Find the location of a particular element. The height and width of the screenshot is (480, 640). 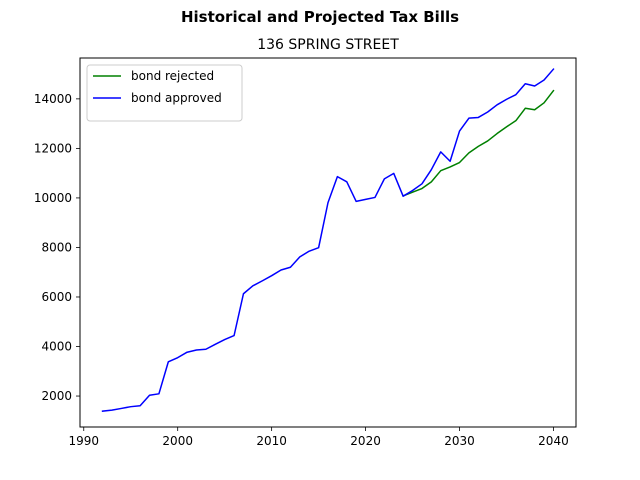

x-axis: 1990 2000 2010 2020 2030 2040 is located at coordinates (318, 437).